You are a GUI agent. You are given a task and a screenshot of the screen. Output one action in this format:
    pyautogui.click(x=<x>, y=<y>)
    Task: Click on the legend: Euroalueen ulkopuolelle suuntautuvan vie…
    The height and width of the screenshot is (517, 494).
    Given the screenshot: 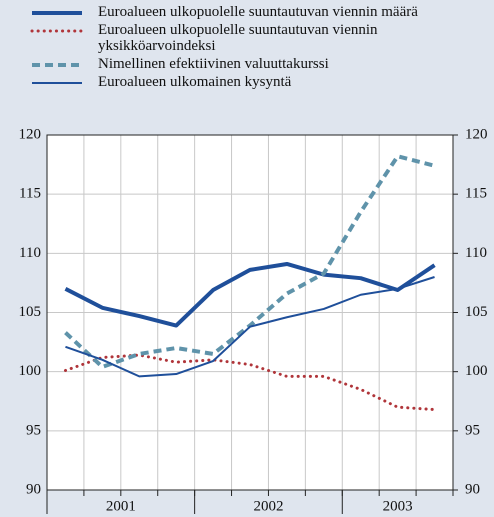 What is the action you would take?
    pyautogui.click(x=240, y=48)
    